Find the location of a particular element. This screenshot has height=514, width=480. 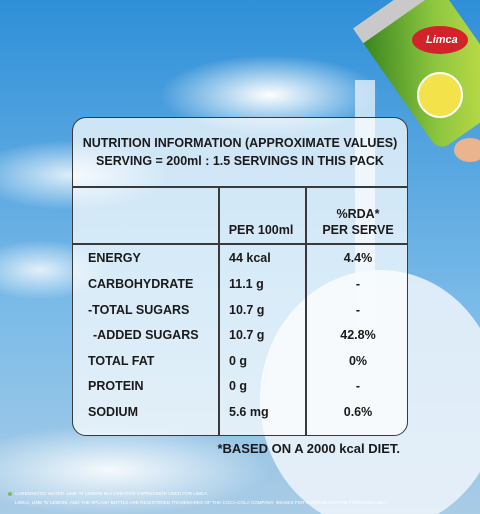

row-label: SODIUM is located at coordinates (113, 412).